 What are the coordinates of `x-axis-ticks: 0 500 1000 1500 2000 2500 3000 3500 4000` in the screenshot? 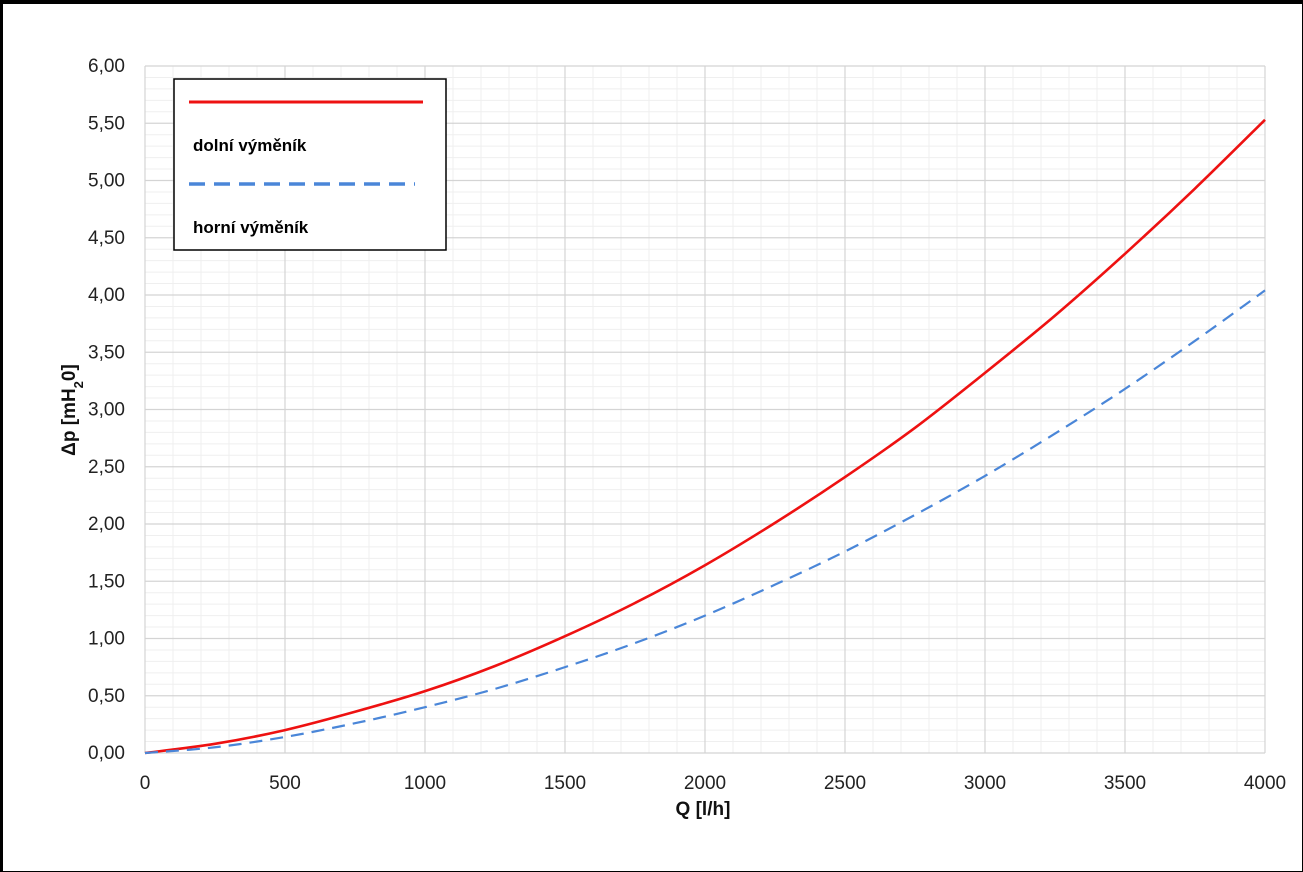 It's located at (713, 783).